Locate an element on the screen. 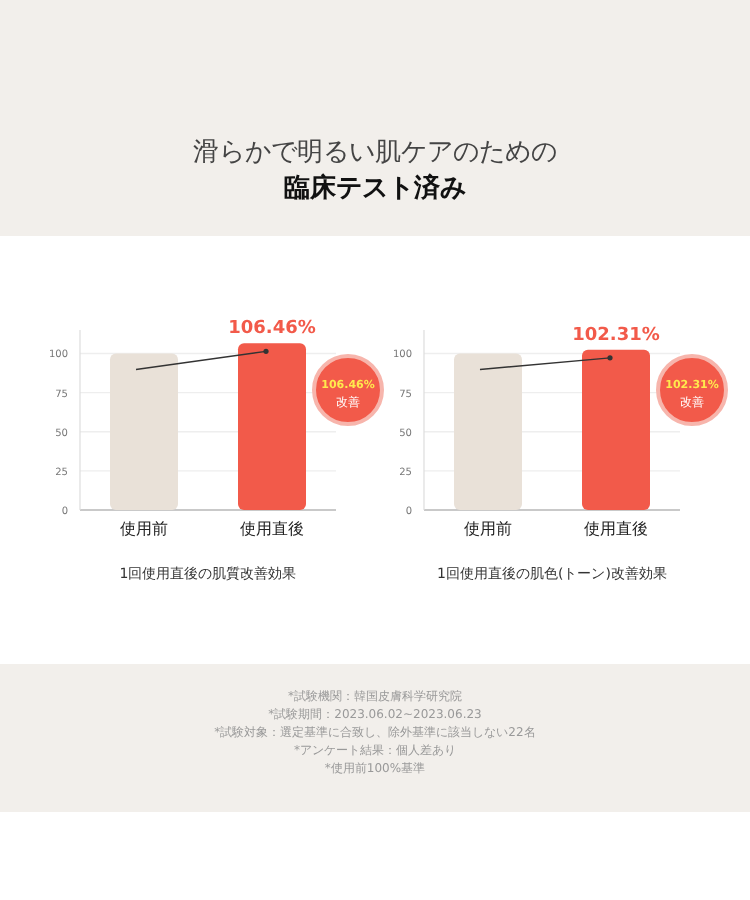 The height and width of the screenshot is (900, 750). data-label: 102.31% is located at coordinates (616, 335).